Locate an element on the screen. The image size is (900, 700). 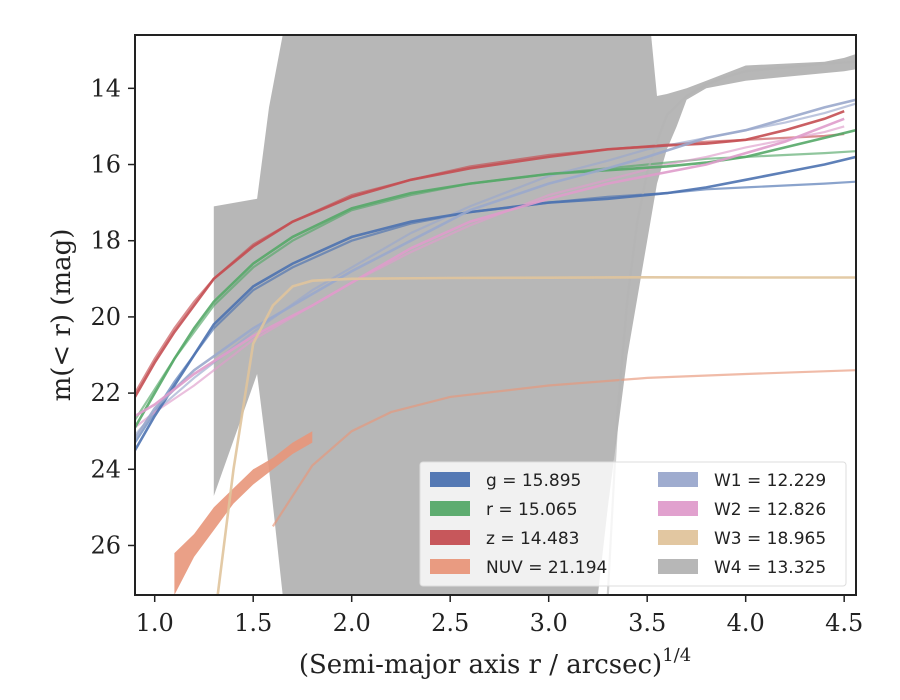
y-tick-label: 18 is located at coordinates (105, 241).